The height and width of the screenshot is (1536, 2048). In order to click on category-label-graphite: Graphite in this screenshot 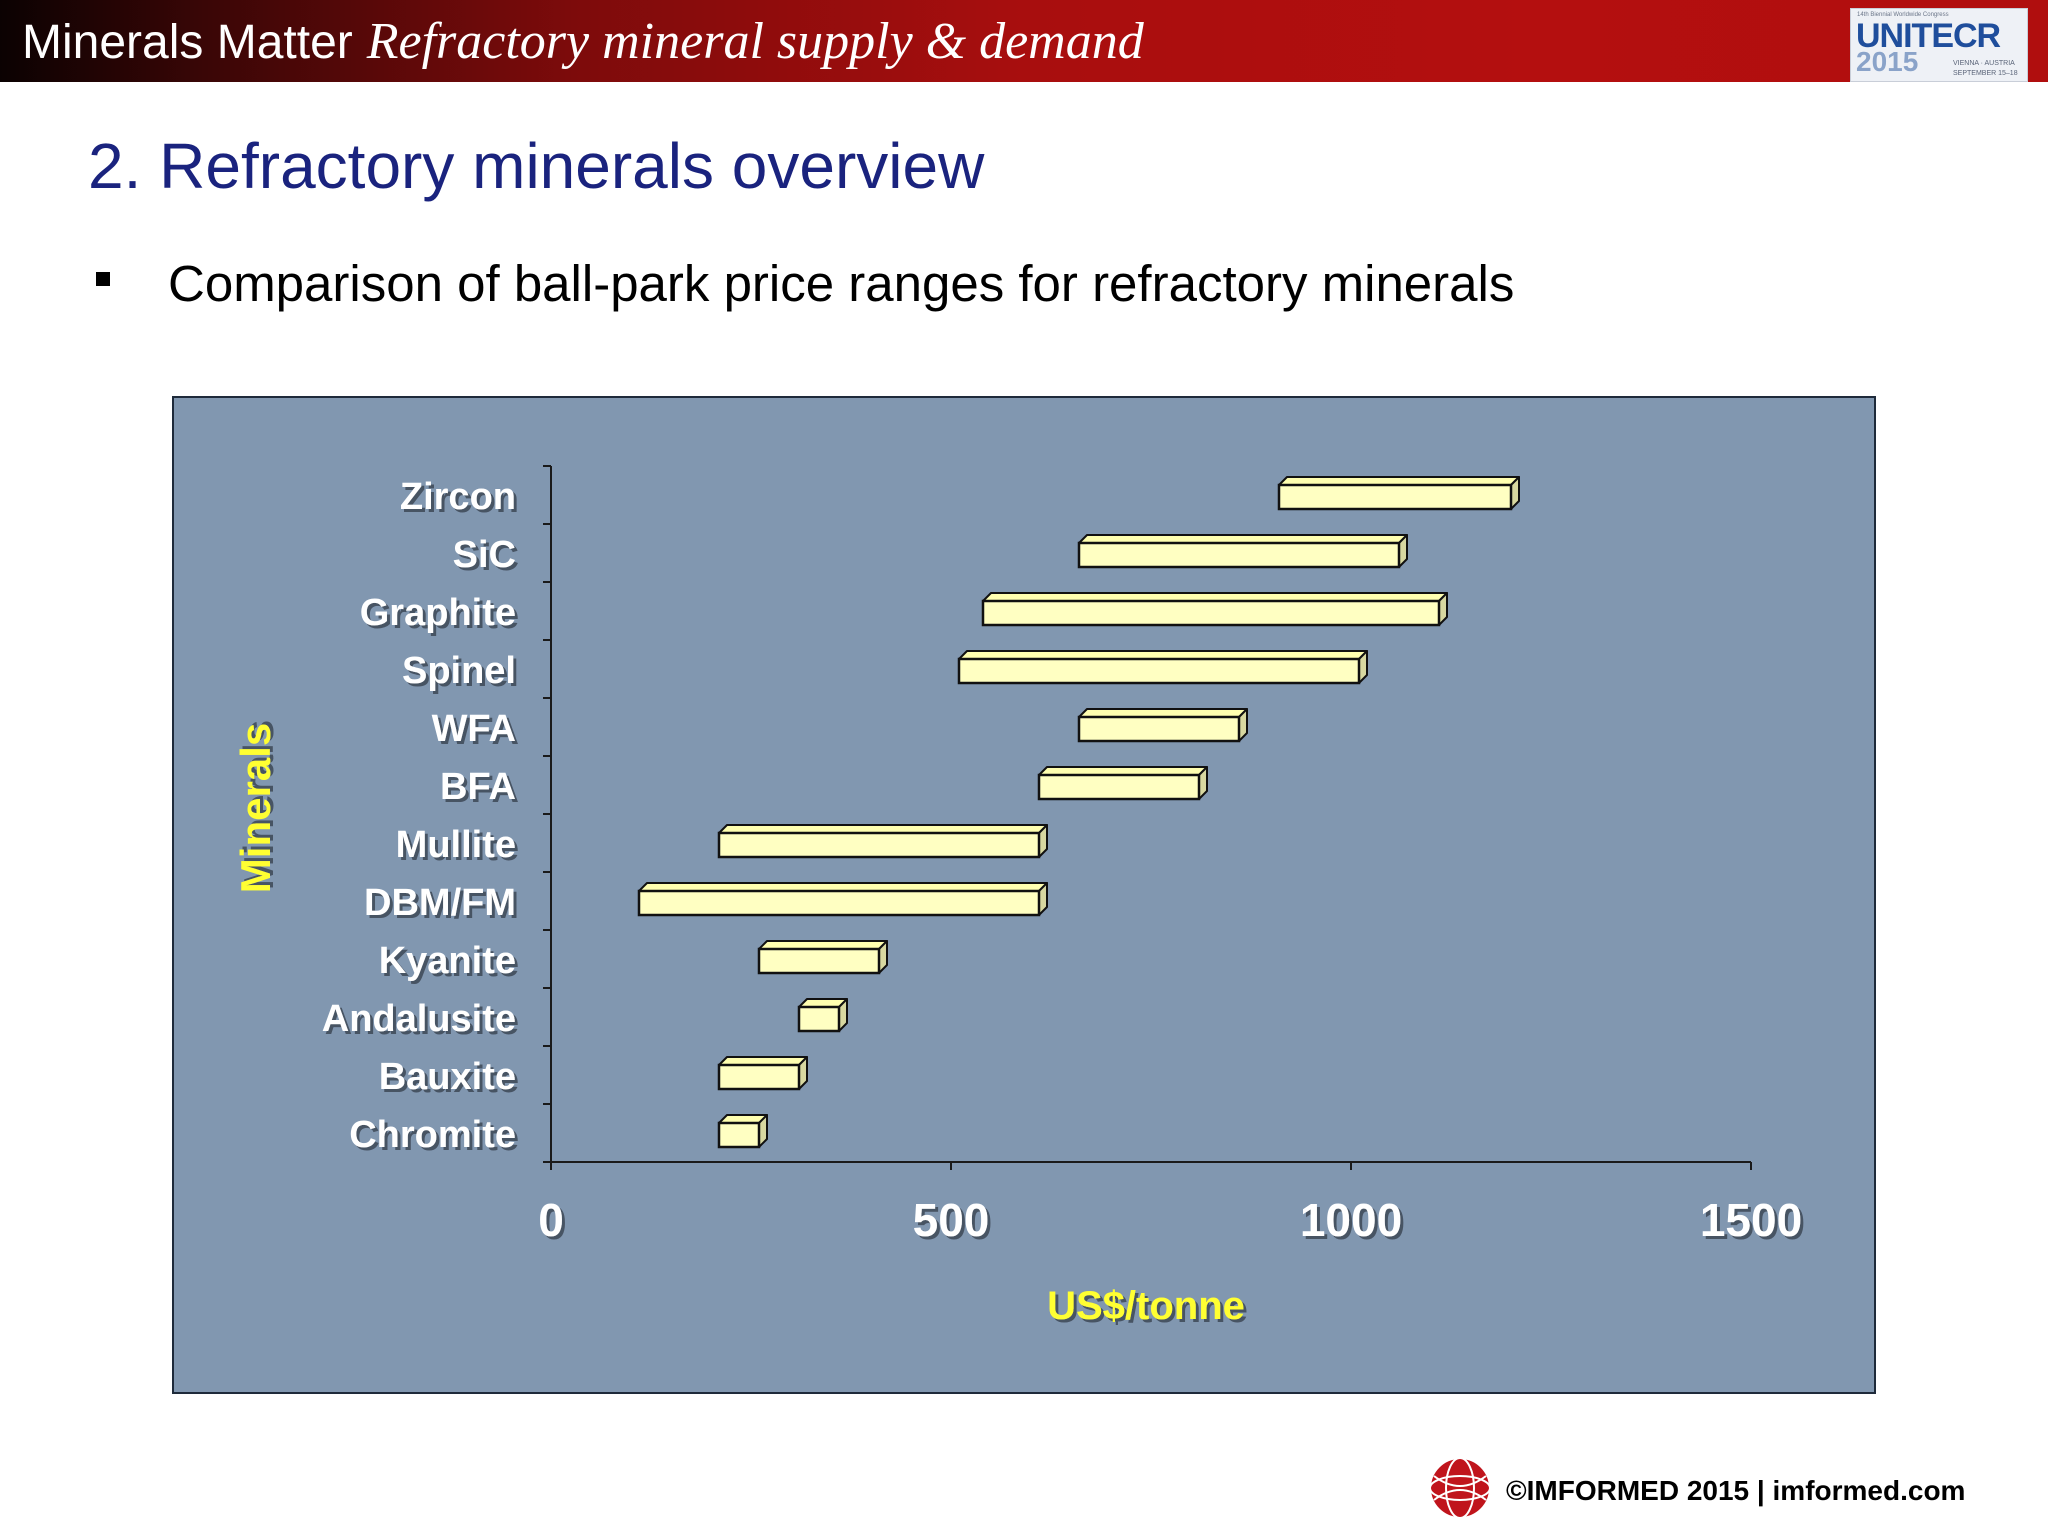, I will do `click(438, 613)`.